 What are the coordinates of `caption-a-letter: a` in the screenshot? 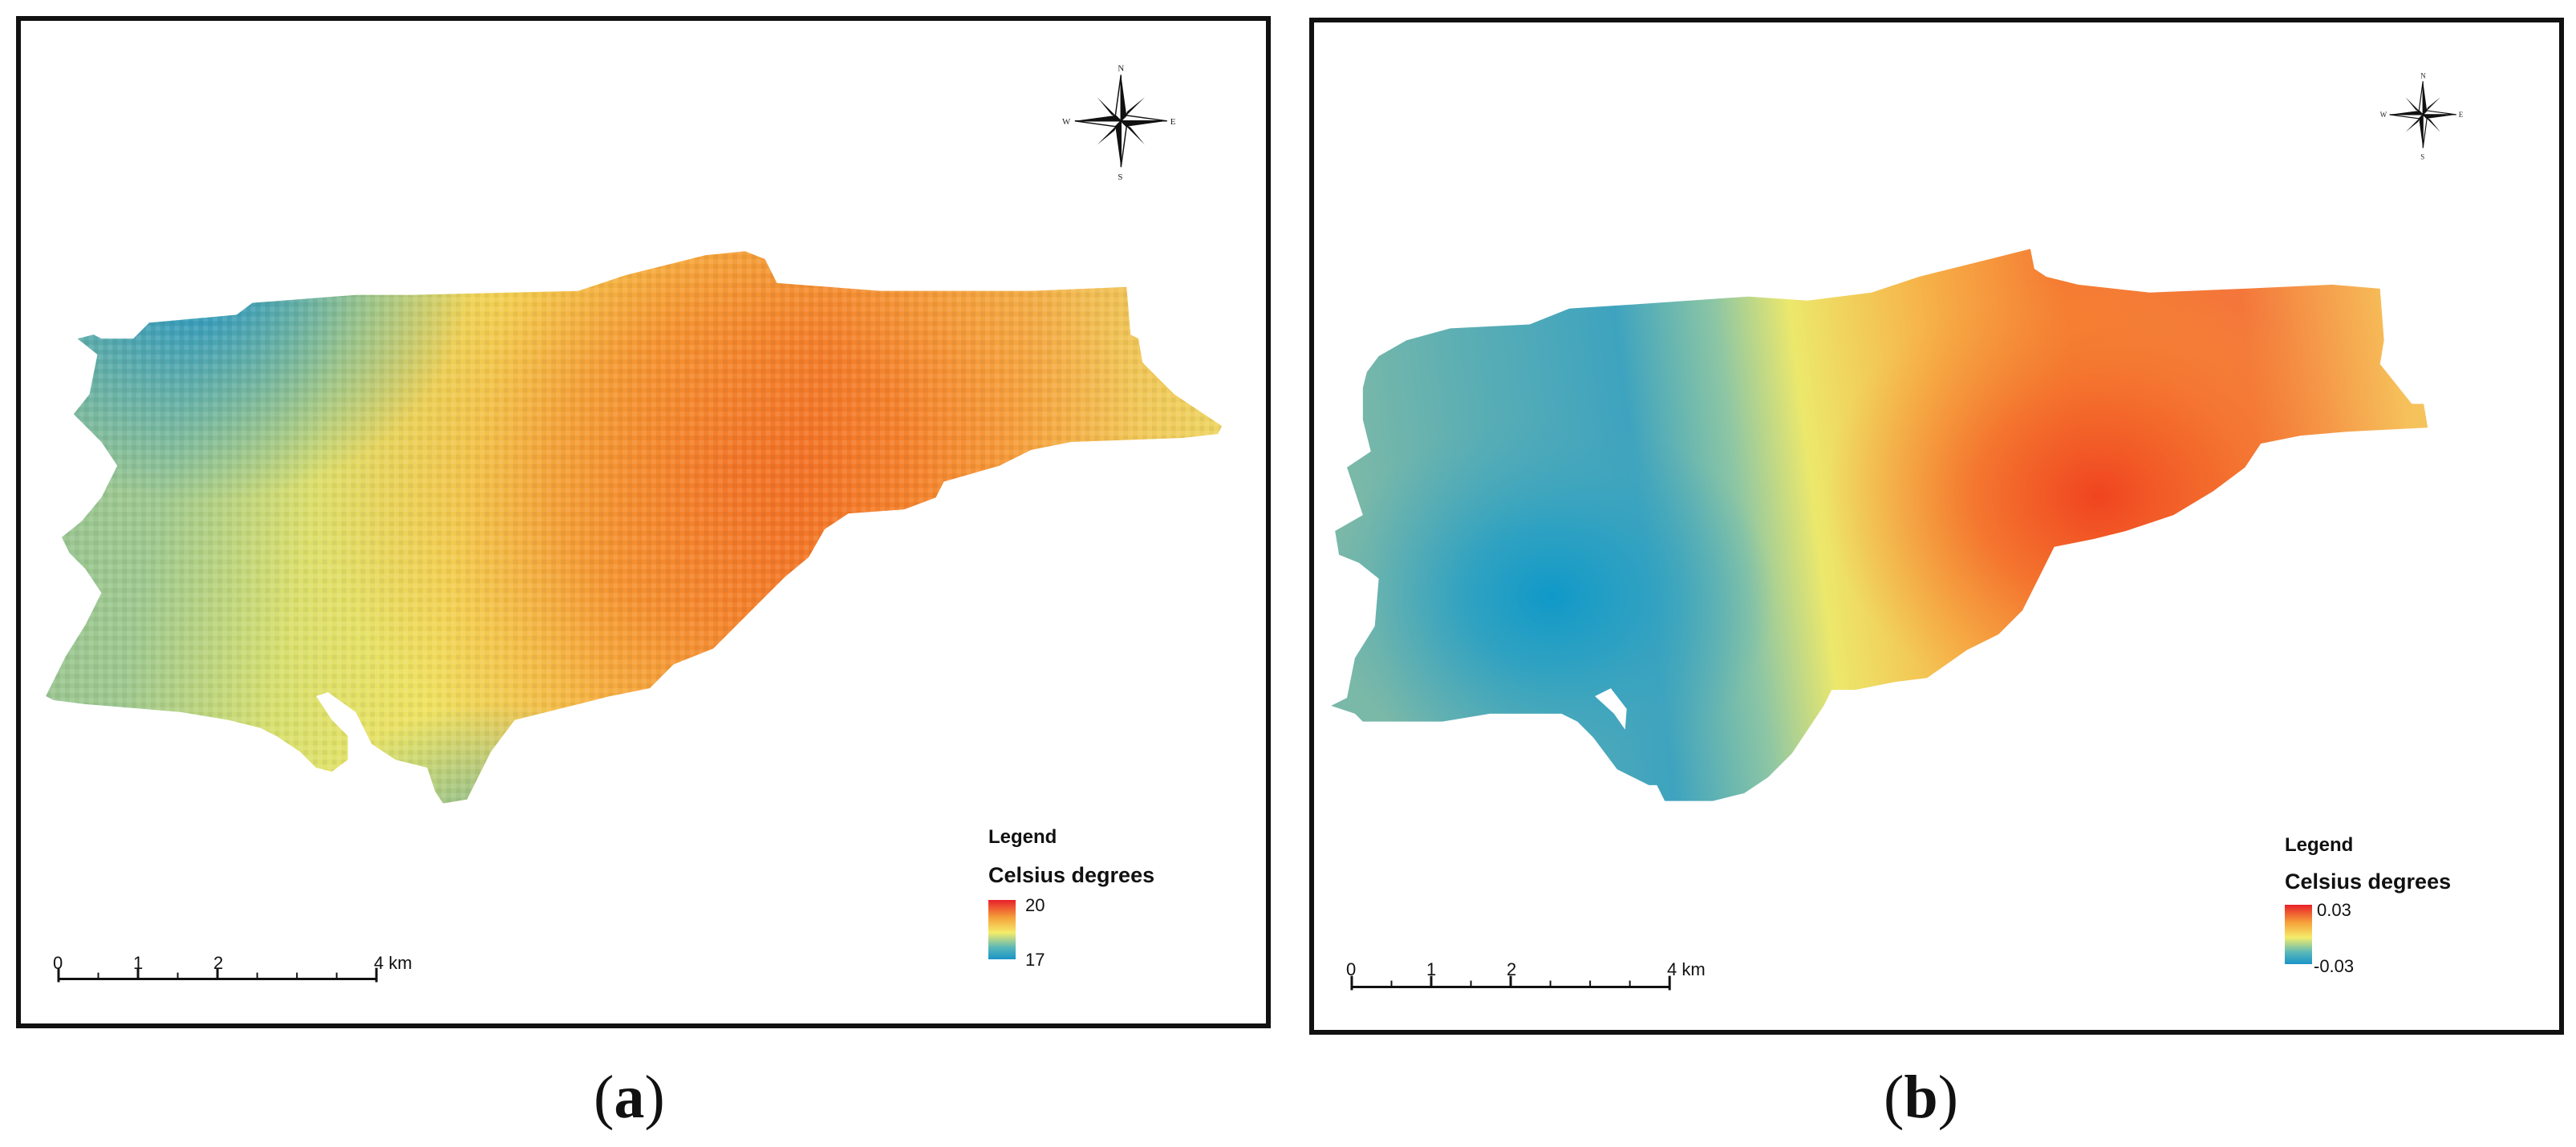 It's located at (629, 1097).